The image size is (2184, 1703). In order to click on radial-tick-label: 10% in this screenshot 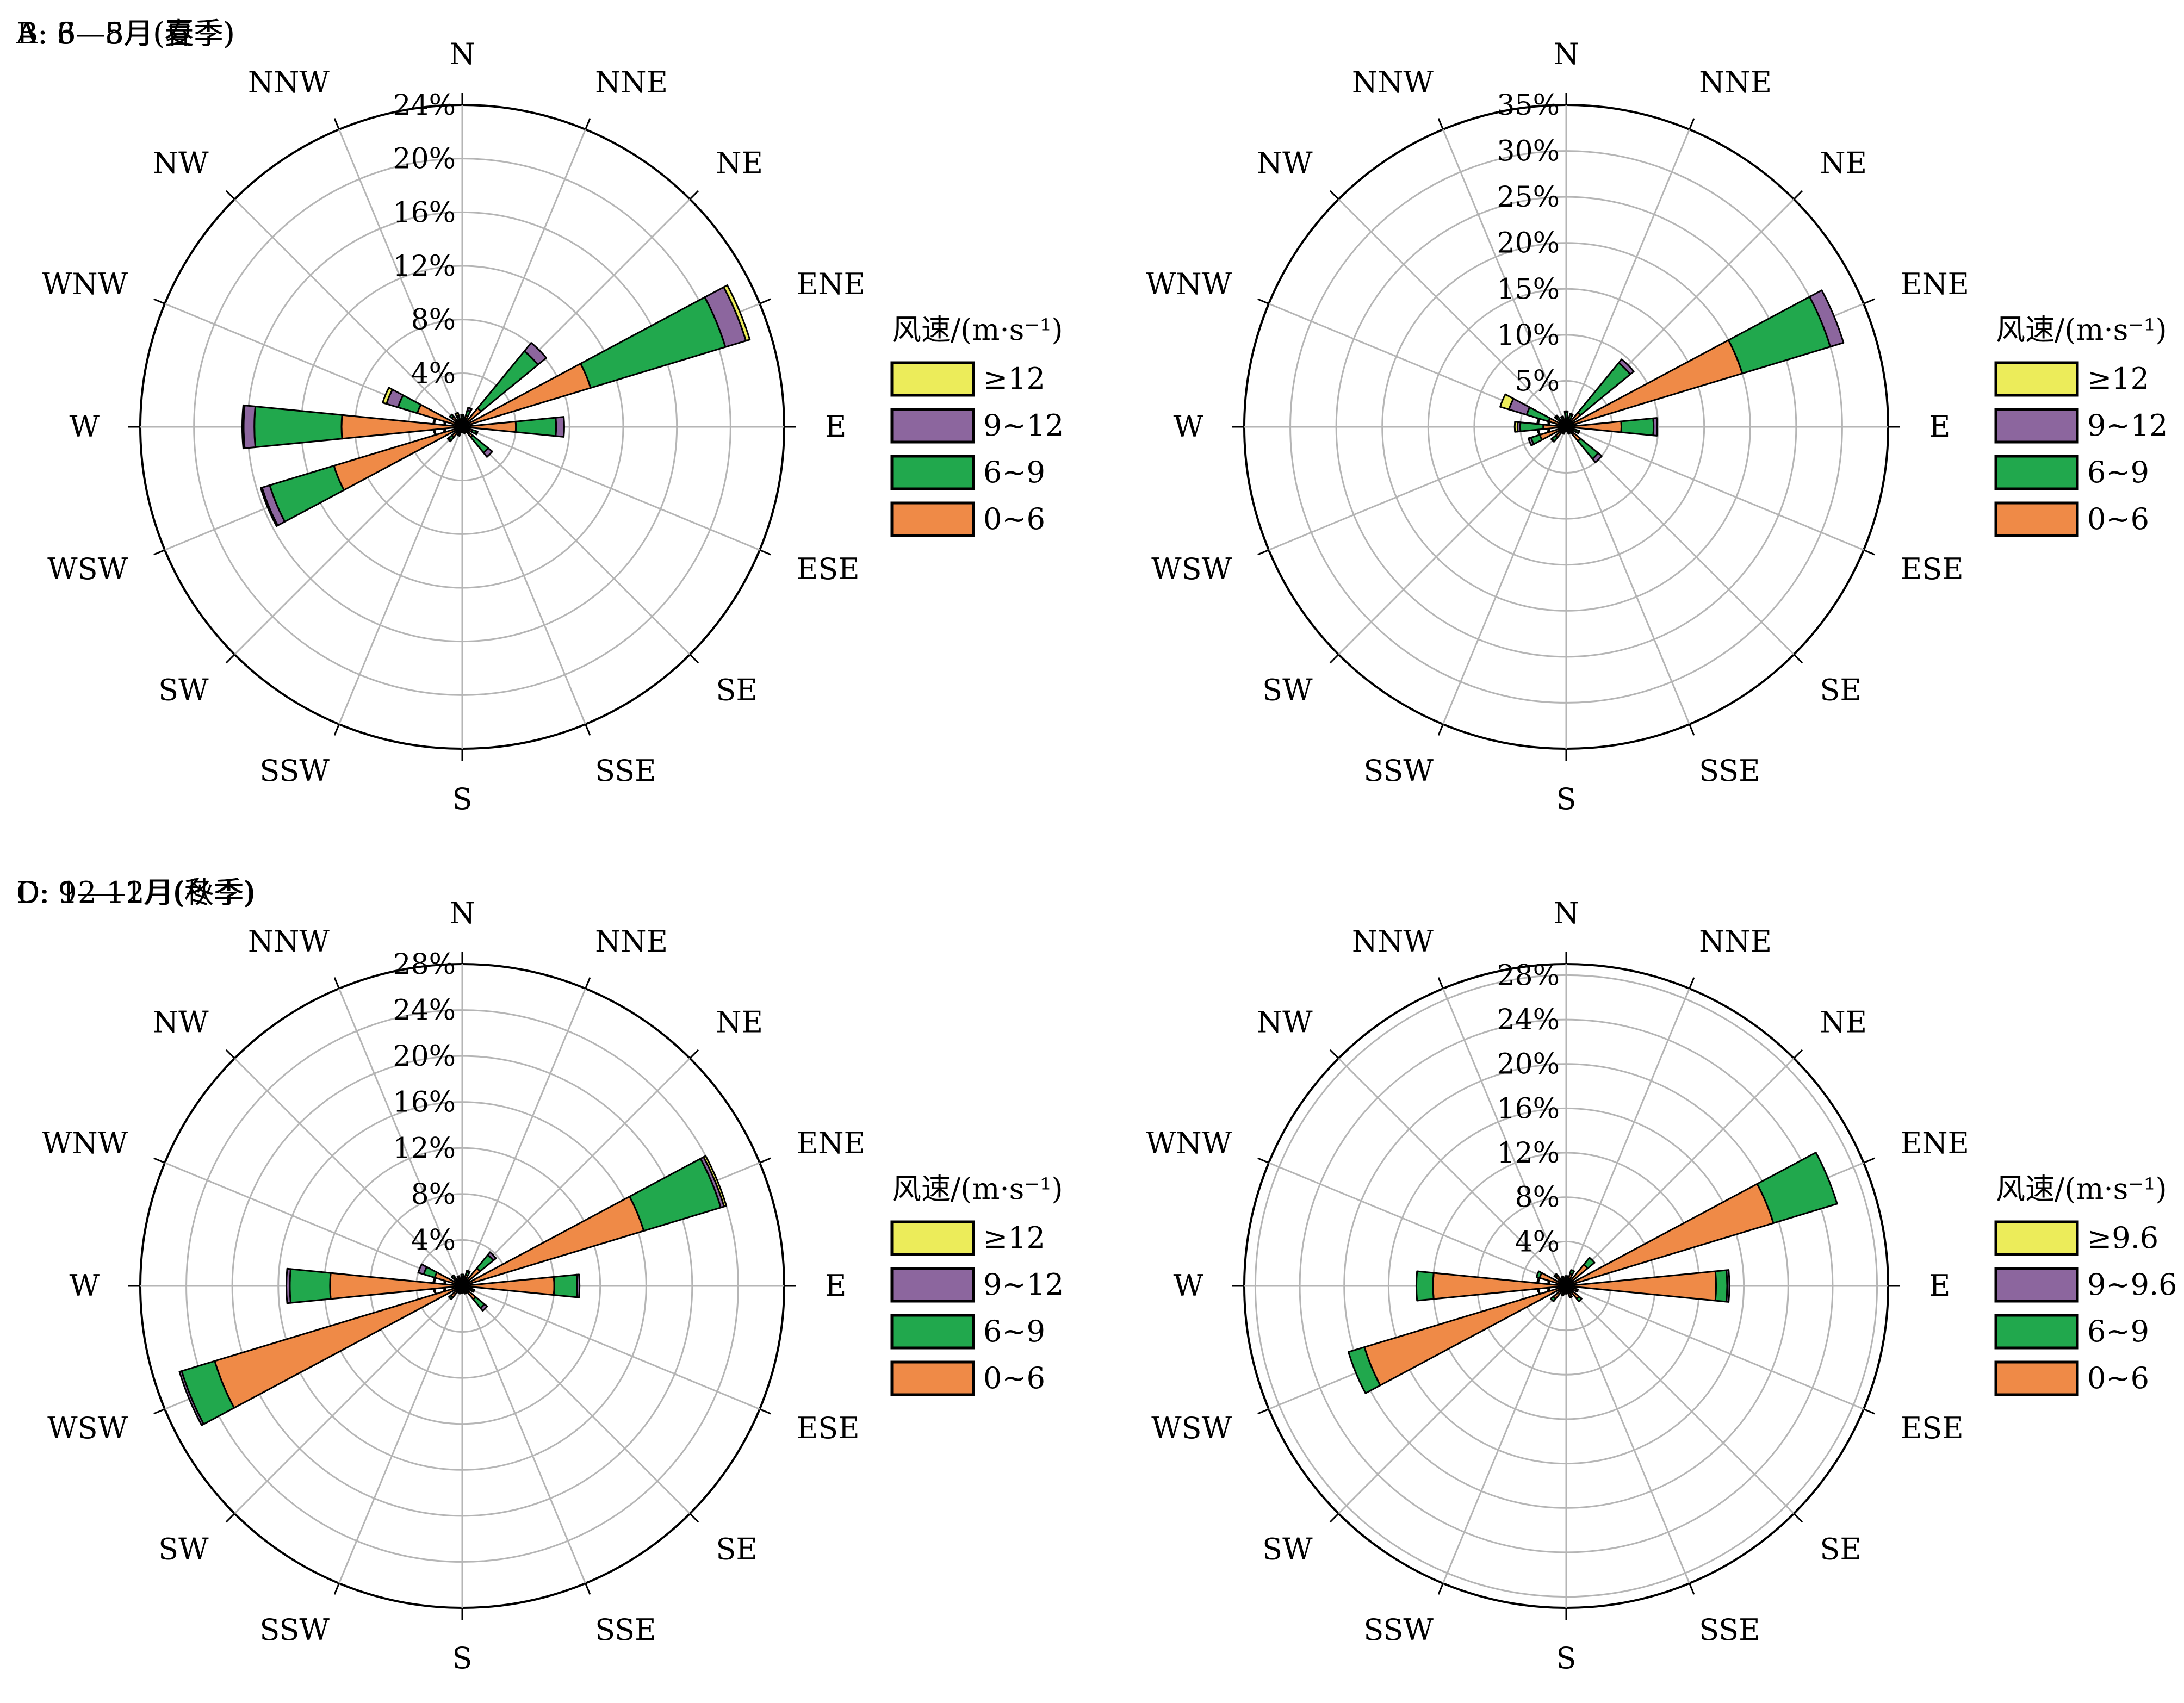, I will do `click(1528, 335)`.